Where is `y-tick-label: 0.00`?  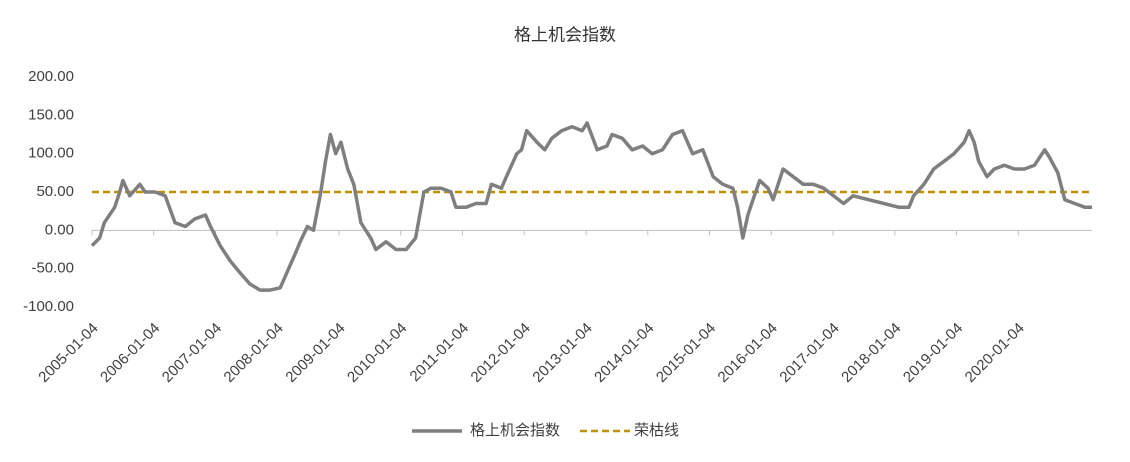
y-tick-label: 0.00 is located at coordinates (59, 229).